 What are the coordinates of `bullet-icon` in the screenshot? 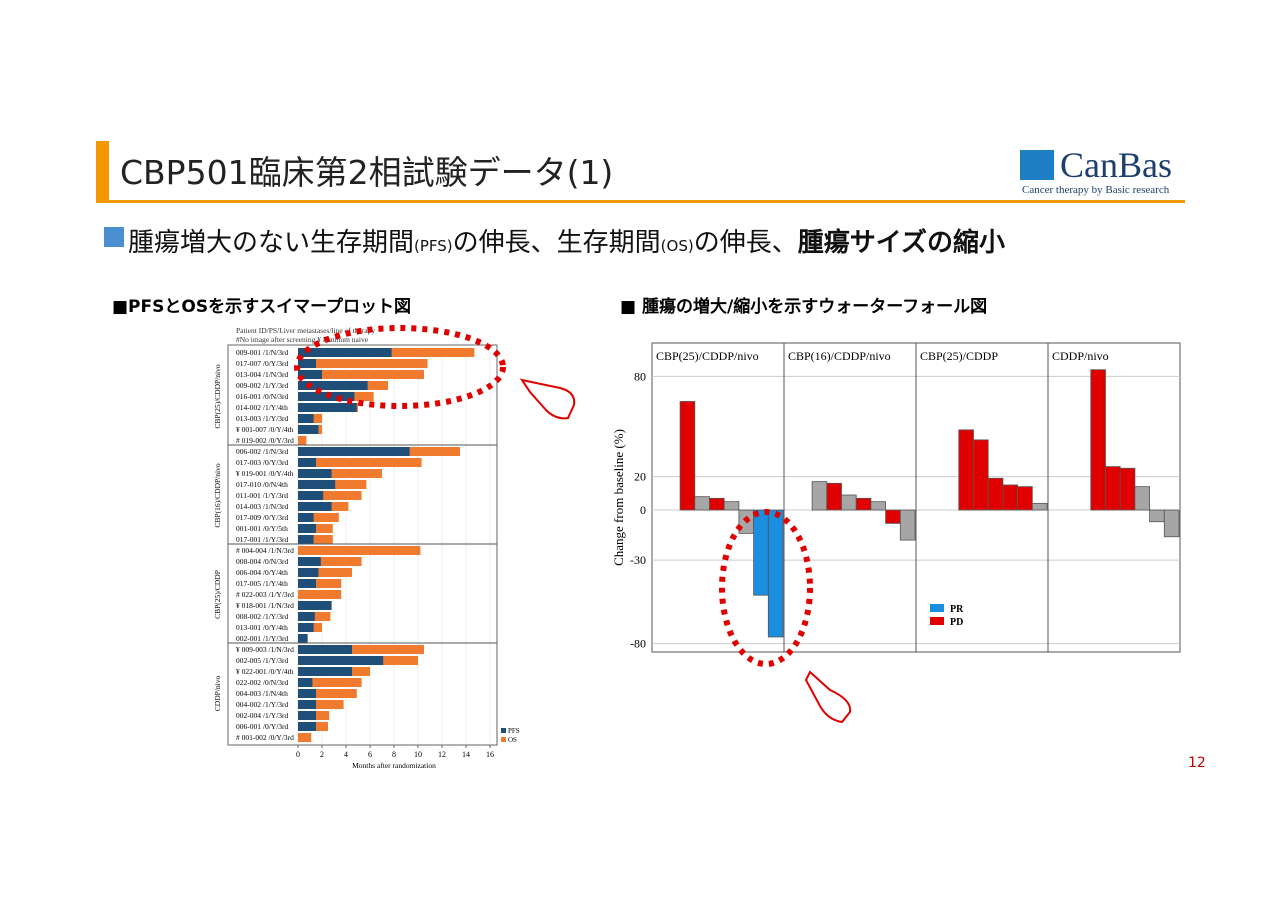 It's located at (114, 237).